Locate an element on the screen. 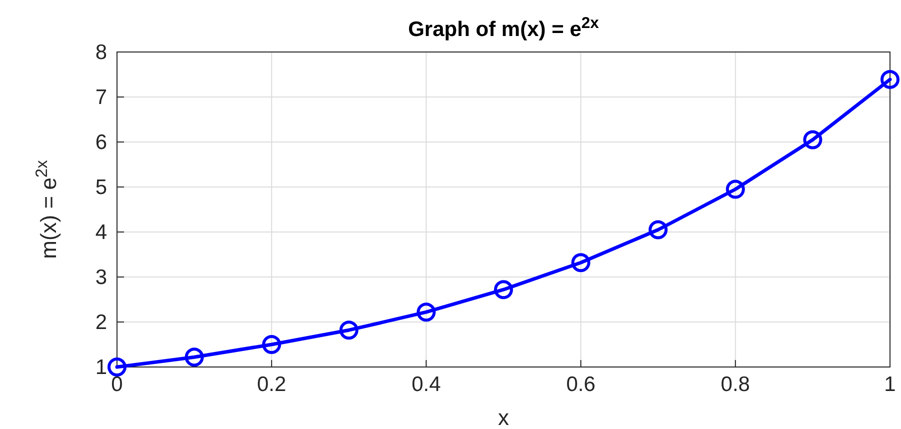 The width and height of the screenshot is (901, 429). x-tick-label: 0.6 is located at coordinates (581, 384).